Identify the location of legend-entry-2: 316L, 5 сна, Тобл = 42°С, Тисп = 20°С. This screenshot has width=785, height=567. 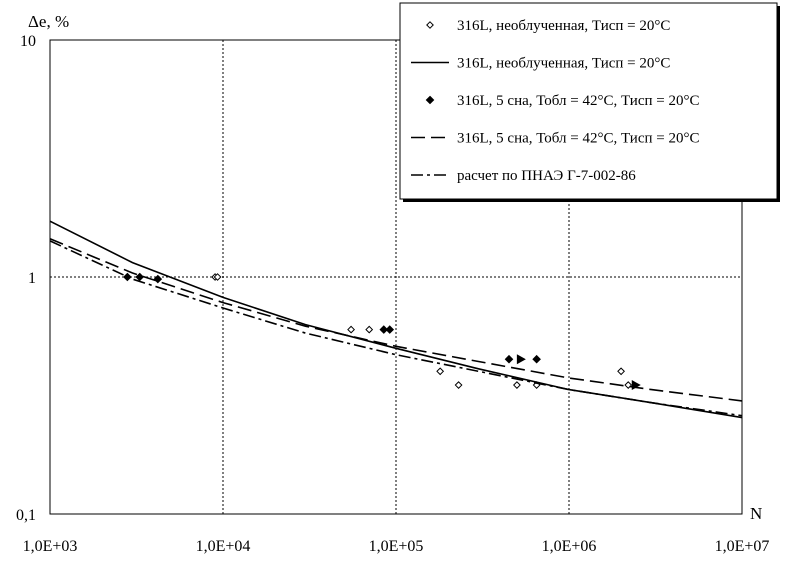
(562, 101).